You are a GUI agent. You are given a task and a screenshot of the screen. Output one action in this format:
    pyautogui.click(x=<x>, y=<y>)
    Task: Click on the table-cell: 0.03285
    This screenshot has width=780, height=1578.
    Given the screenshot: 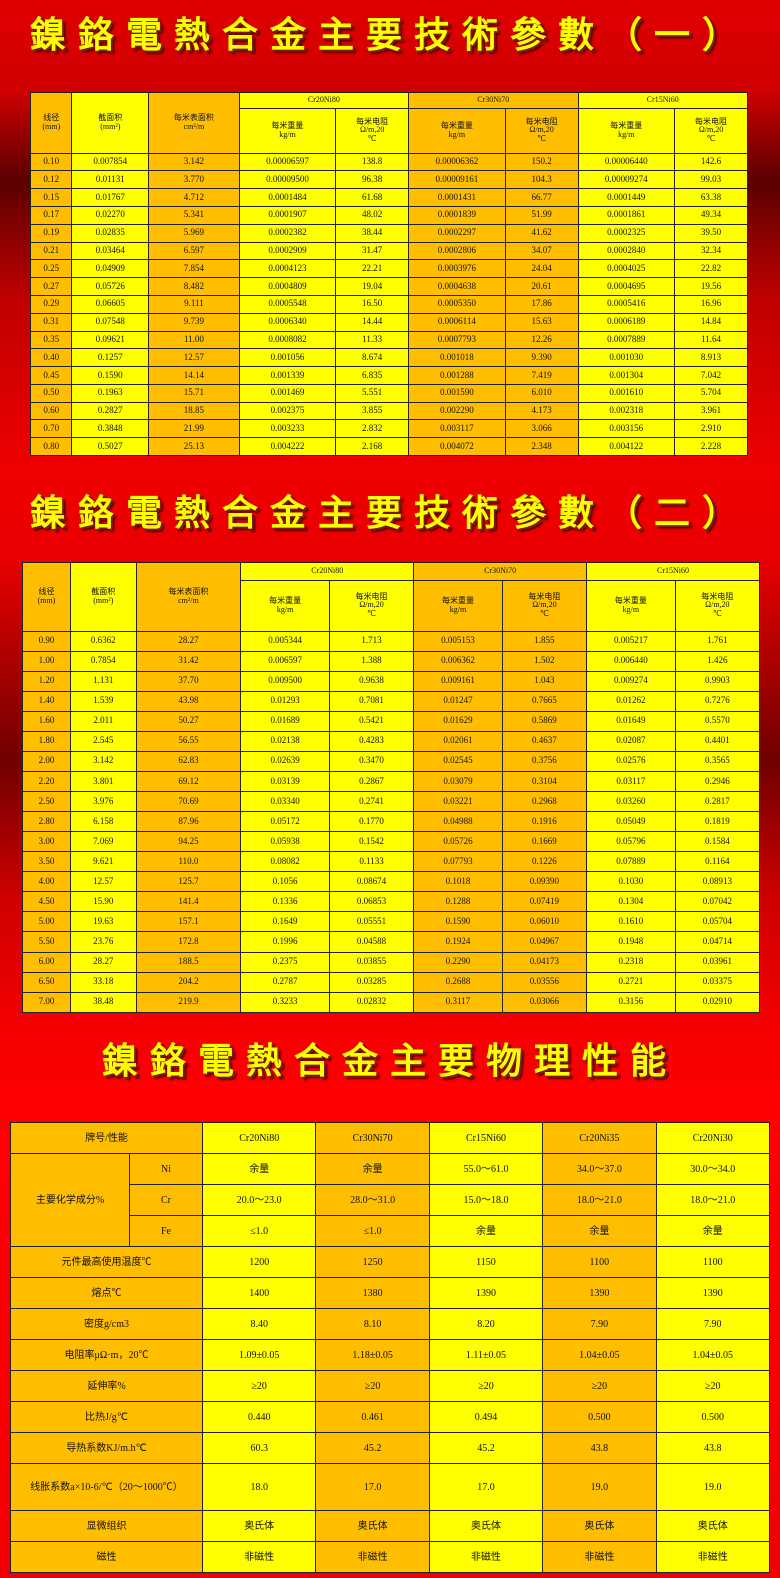 What is the action you would take?
    pyautogui.click(x=371, y=982)
    